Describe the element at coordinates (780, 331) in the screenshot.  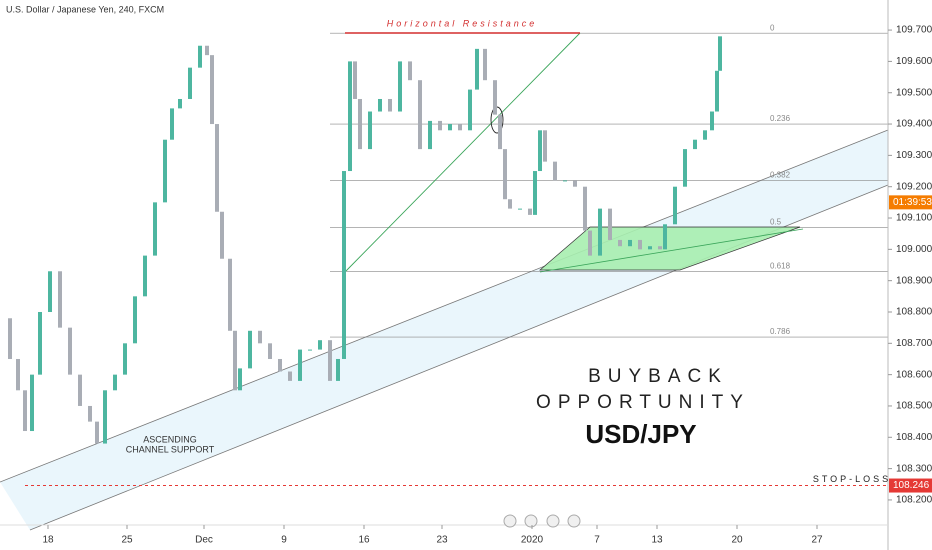
I see `fib-label: 0.786` at that location.